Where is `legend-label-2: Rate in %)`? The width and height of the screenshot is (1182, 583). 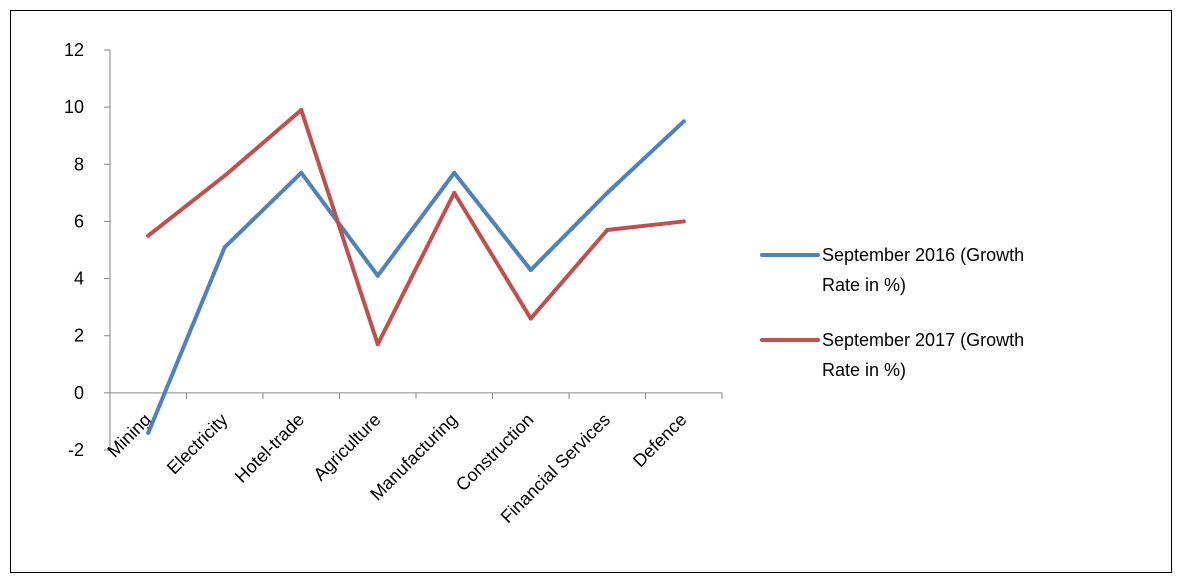
legend-label-2: Rate in %) is located at coordinates (864, 370).